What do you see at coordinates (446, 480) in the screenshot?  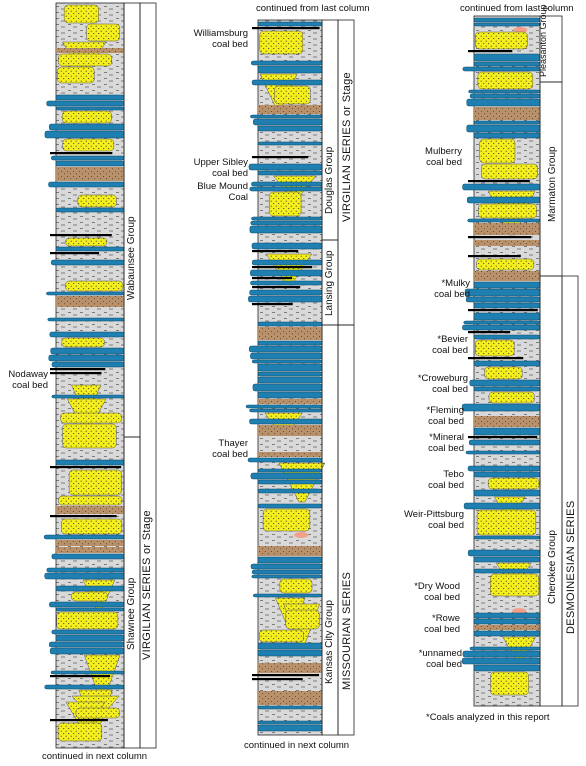 I see `coal-label-tebo: Tebo coal bed` at bounding box center [446, 480].